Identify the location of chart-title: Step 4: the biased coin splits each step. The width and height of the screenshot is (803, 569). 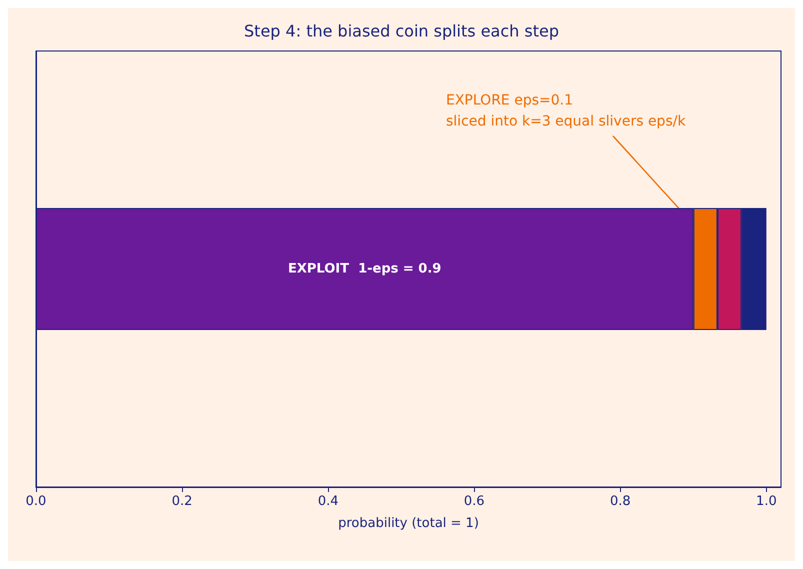
(401, 31).